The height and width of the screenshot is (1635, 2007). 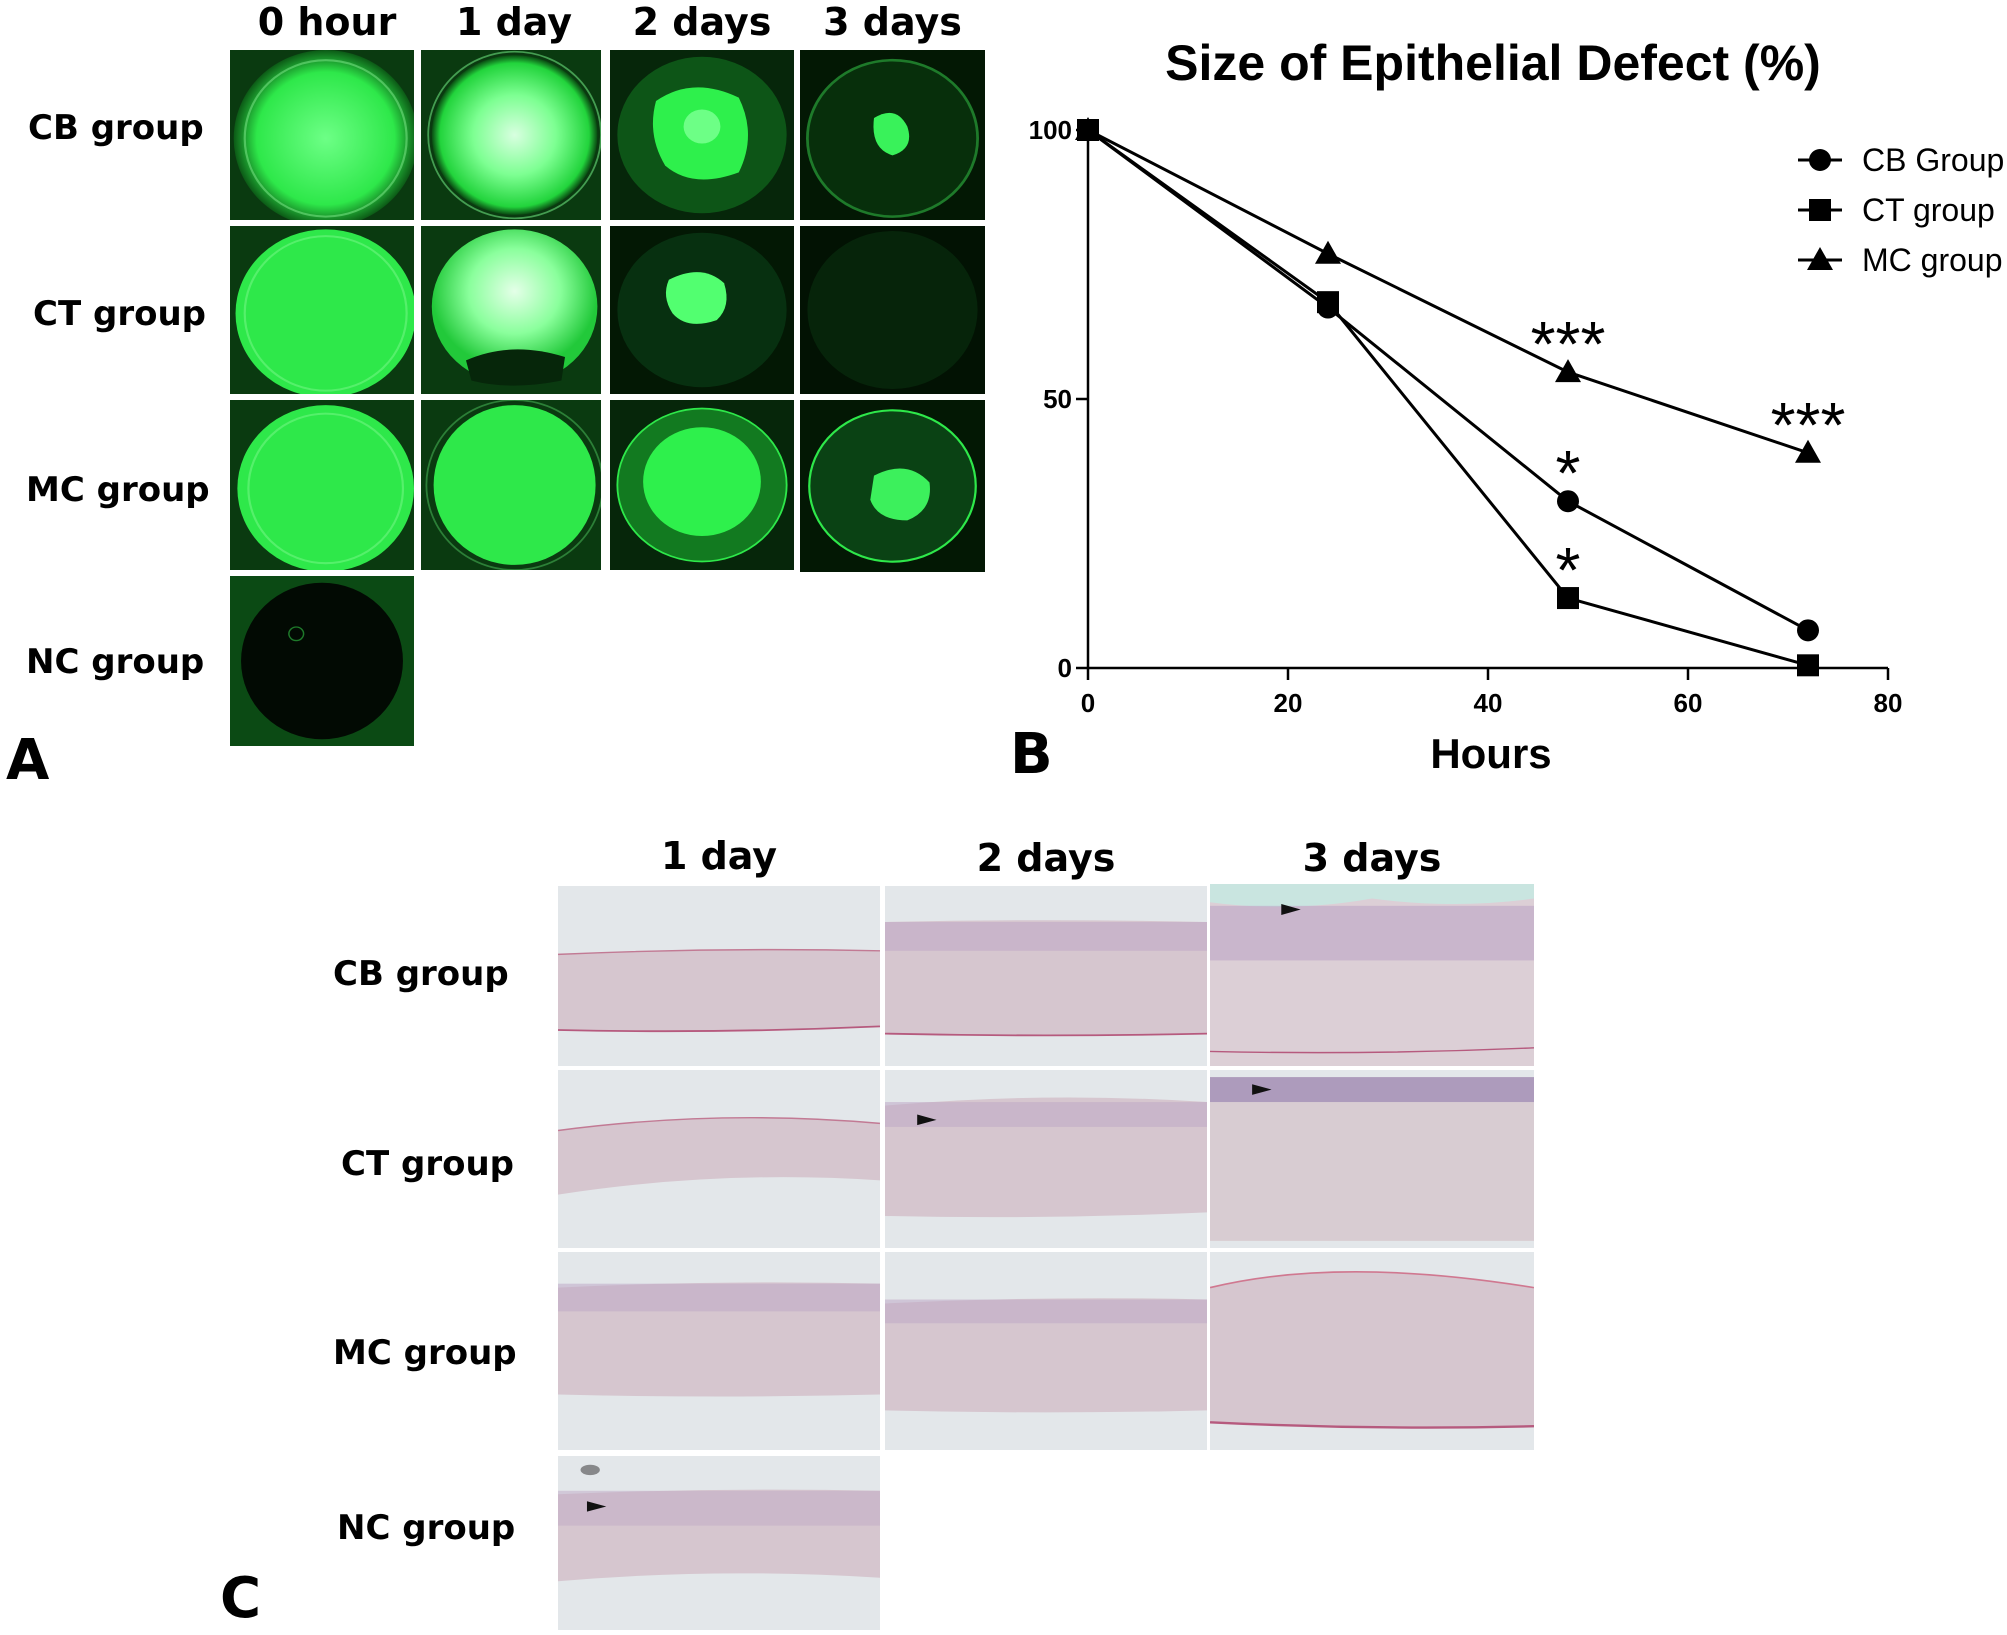 I want to click on panel-a-col-label-3: 3 days, so click(x=892, y=22).